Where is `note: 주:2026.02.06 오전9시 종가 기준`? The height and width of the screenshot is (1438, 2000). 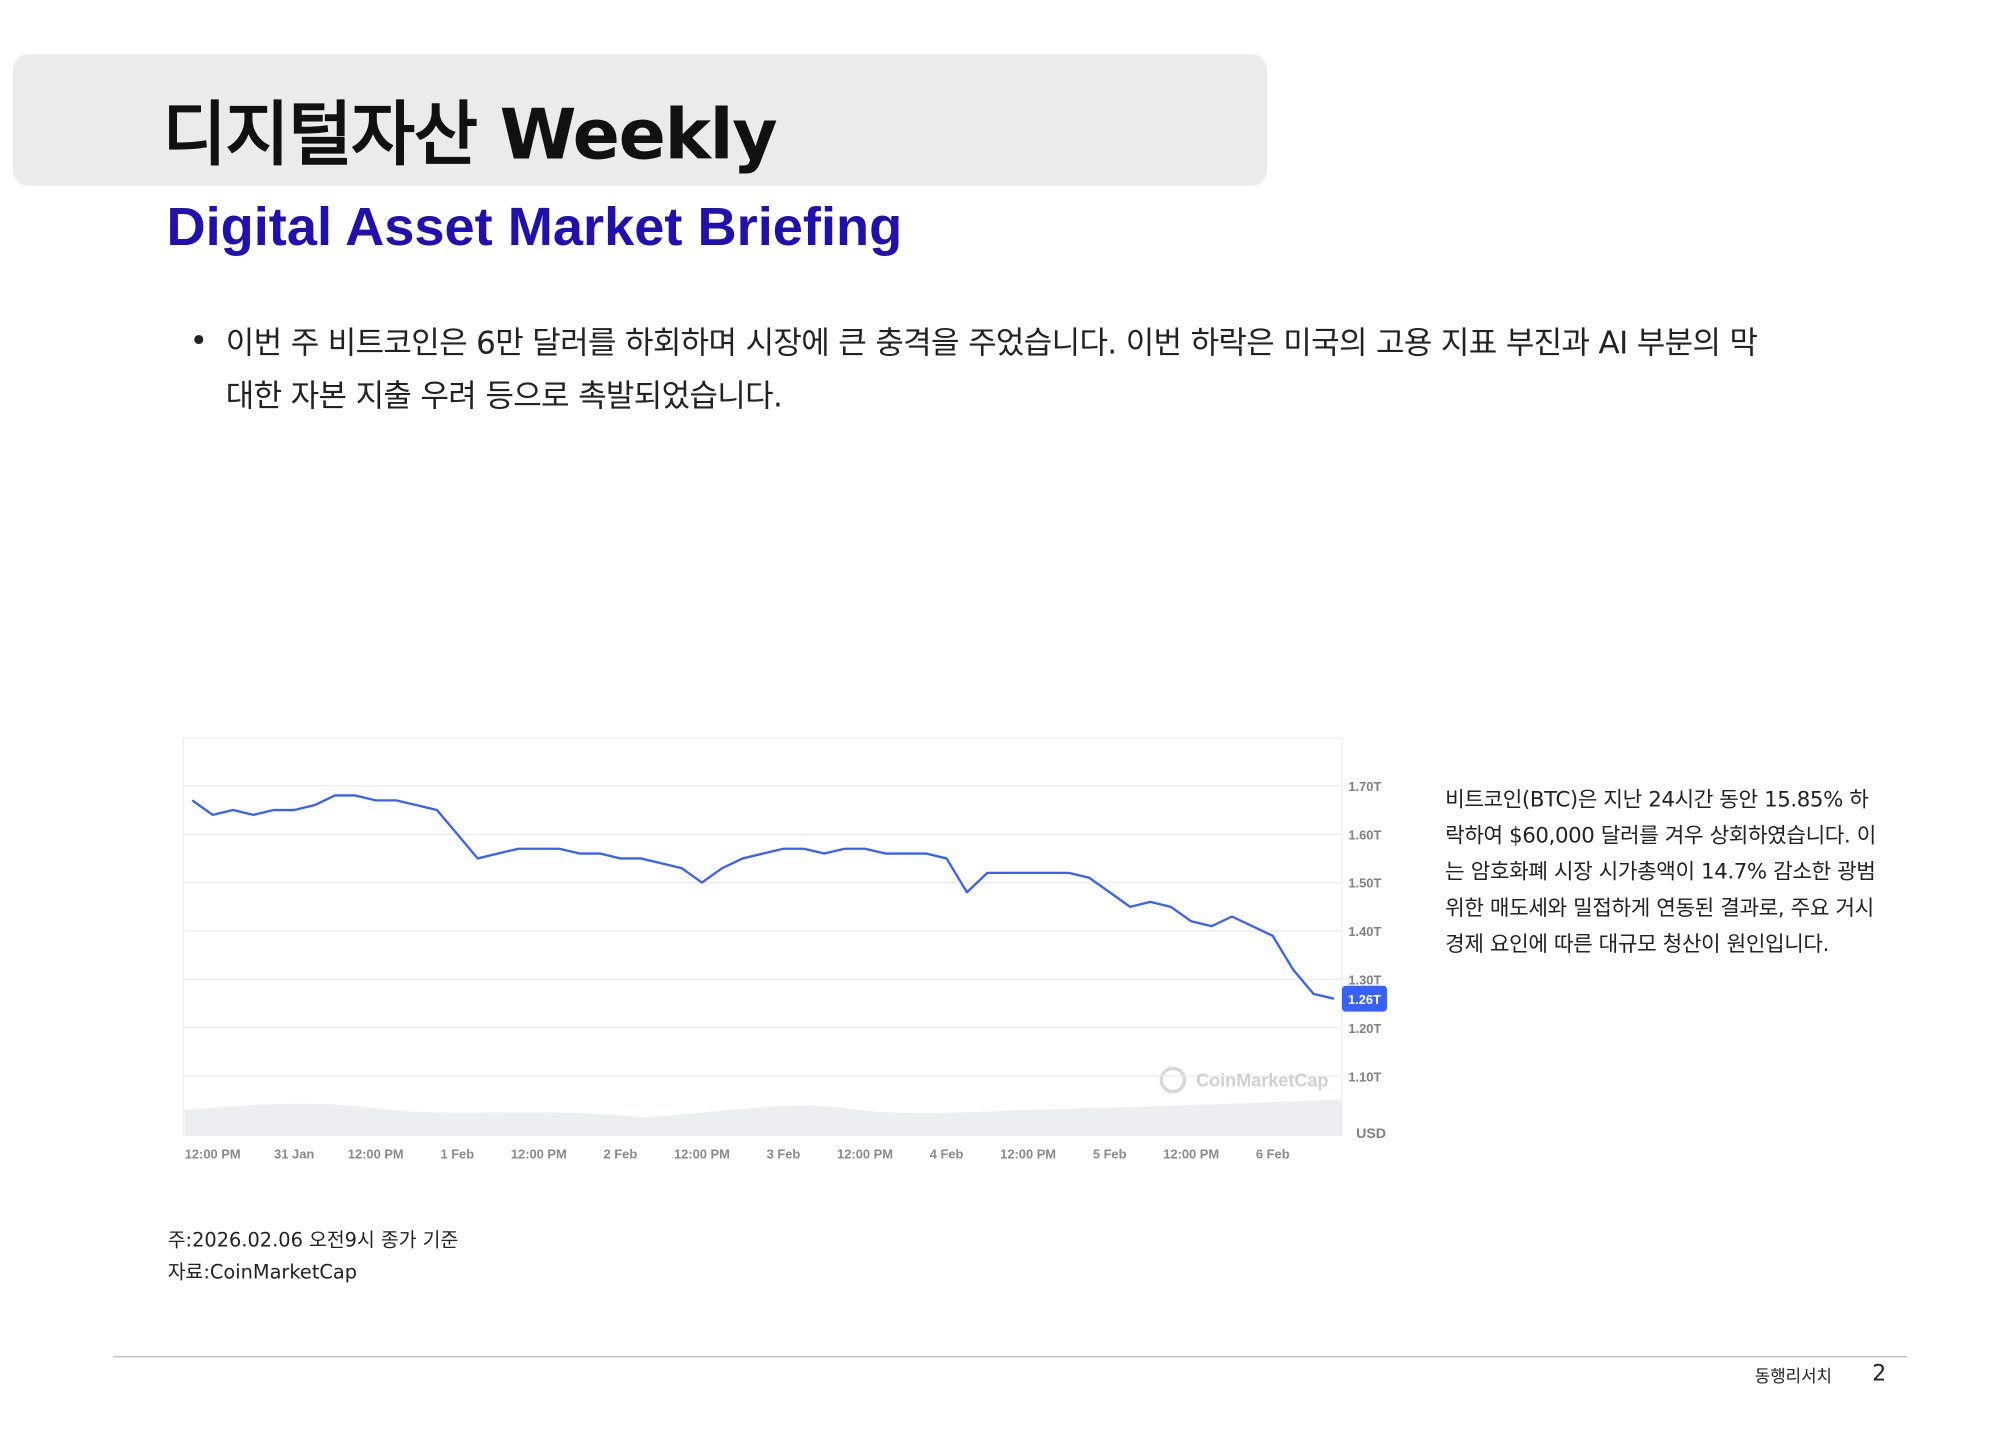 note: 주:2026.02.06 오전9시 종가 기준 is located at coordinates (313, 1240).